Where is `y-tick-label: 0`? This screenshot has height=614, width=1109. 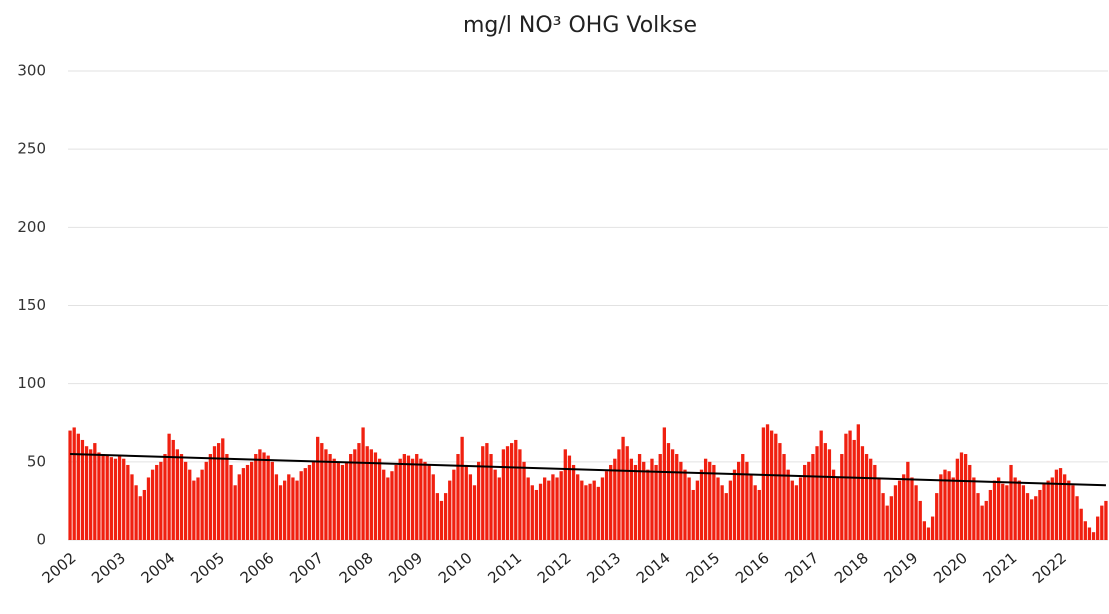 y-tick-label: 0 is located at coordinates (41, 540).